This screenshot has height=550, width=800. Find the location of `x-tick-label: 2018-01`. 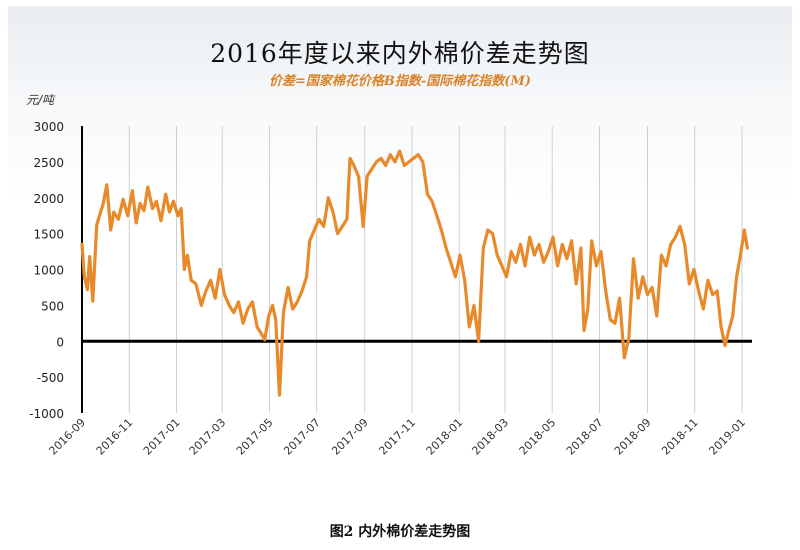

x-tick-label: 2018-01 is located at coordinates (445, 437).